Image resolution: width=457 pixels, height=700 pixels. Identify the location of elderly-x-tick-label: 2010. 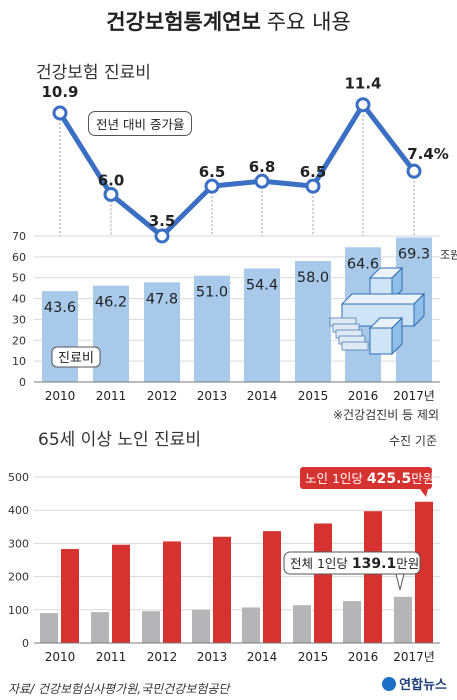
(60, 657).